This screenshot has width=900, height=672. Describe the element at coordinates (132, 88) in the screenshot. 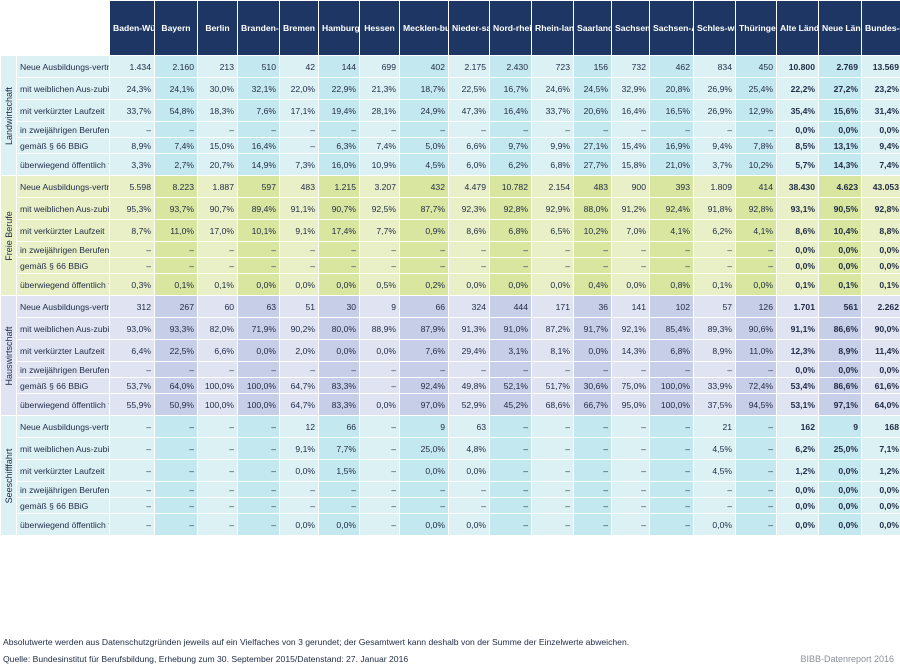

I see `value-cell: 24,3%` at that location.